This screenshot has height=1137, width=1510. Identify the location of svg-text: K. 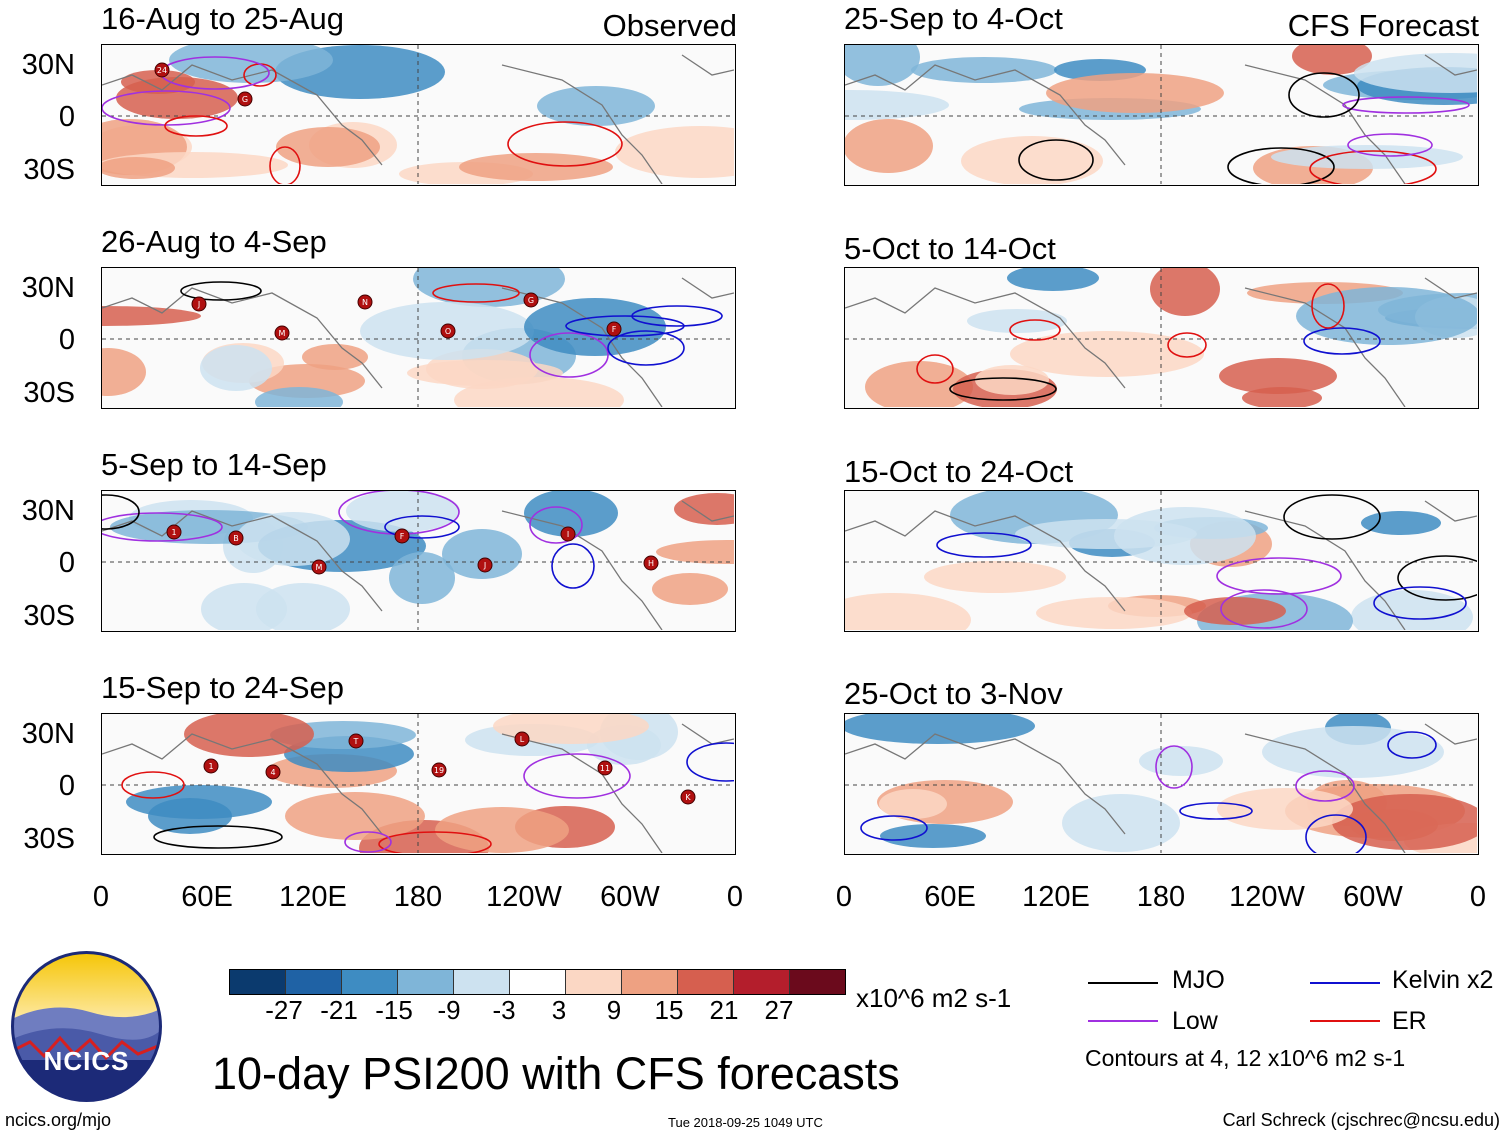
(688, 797).